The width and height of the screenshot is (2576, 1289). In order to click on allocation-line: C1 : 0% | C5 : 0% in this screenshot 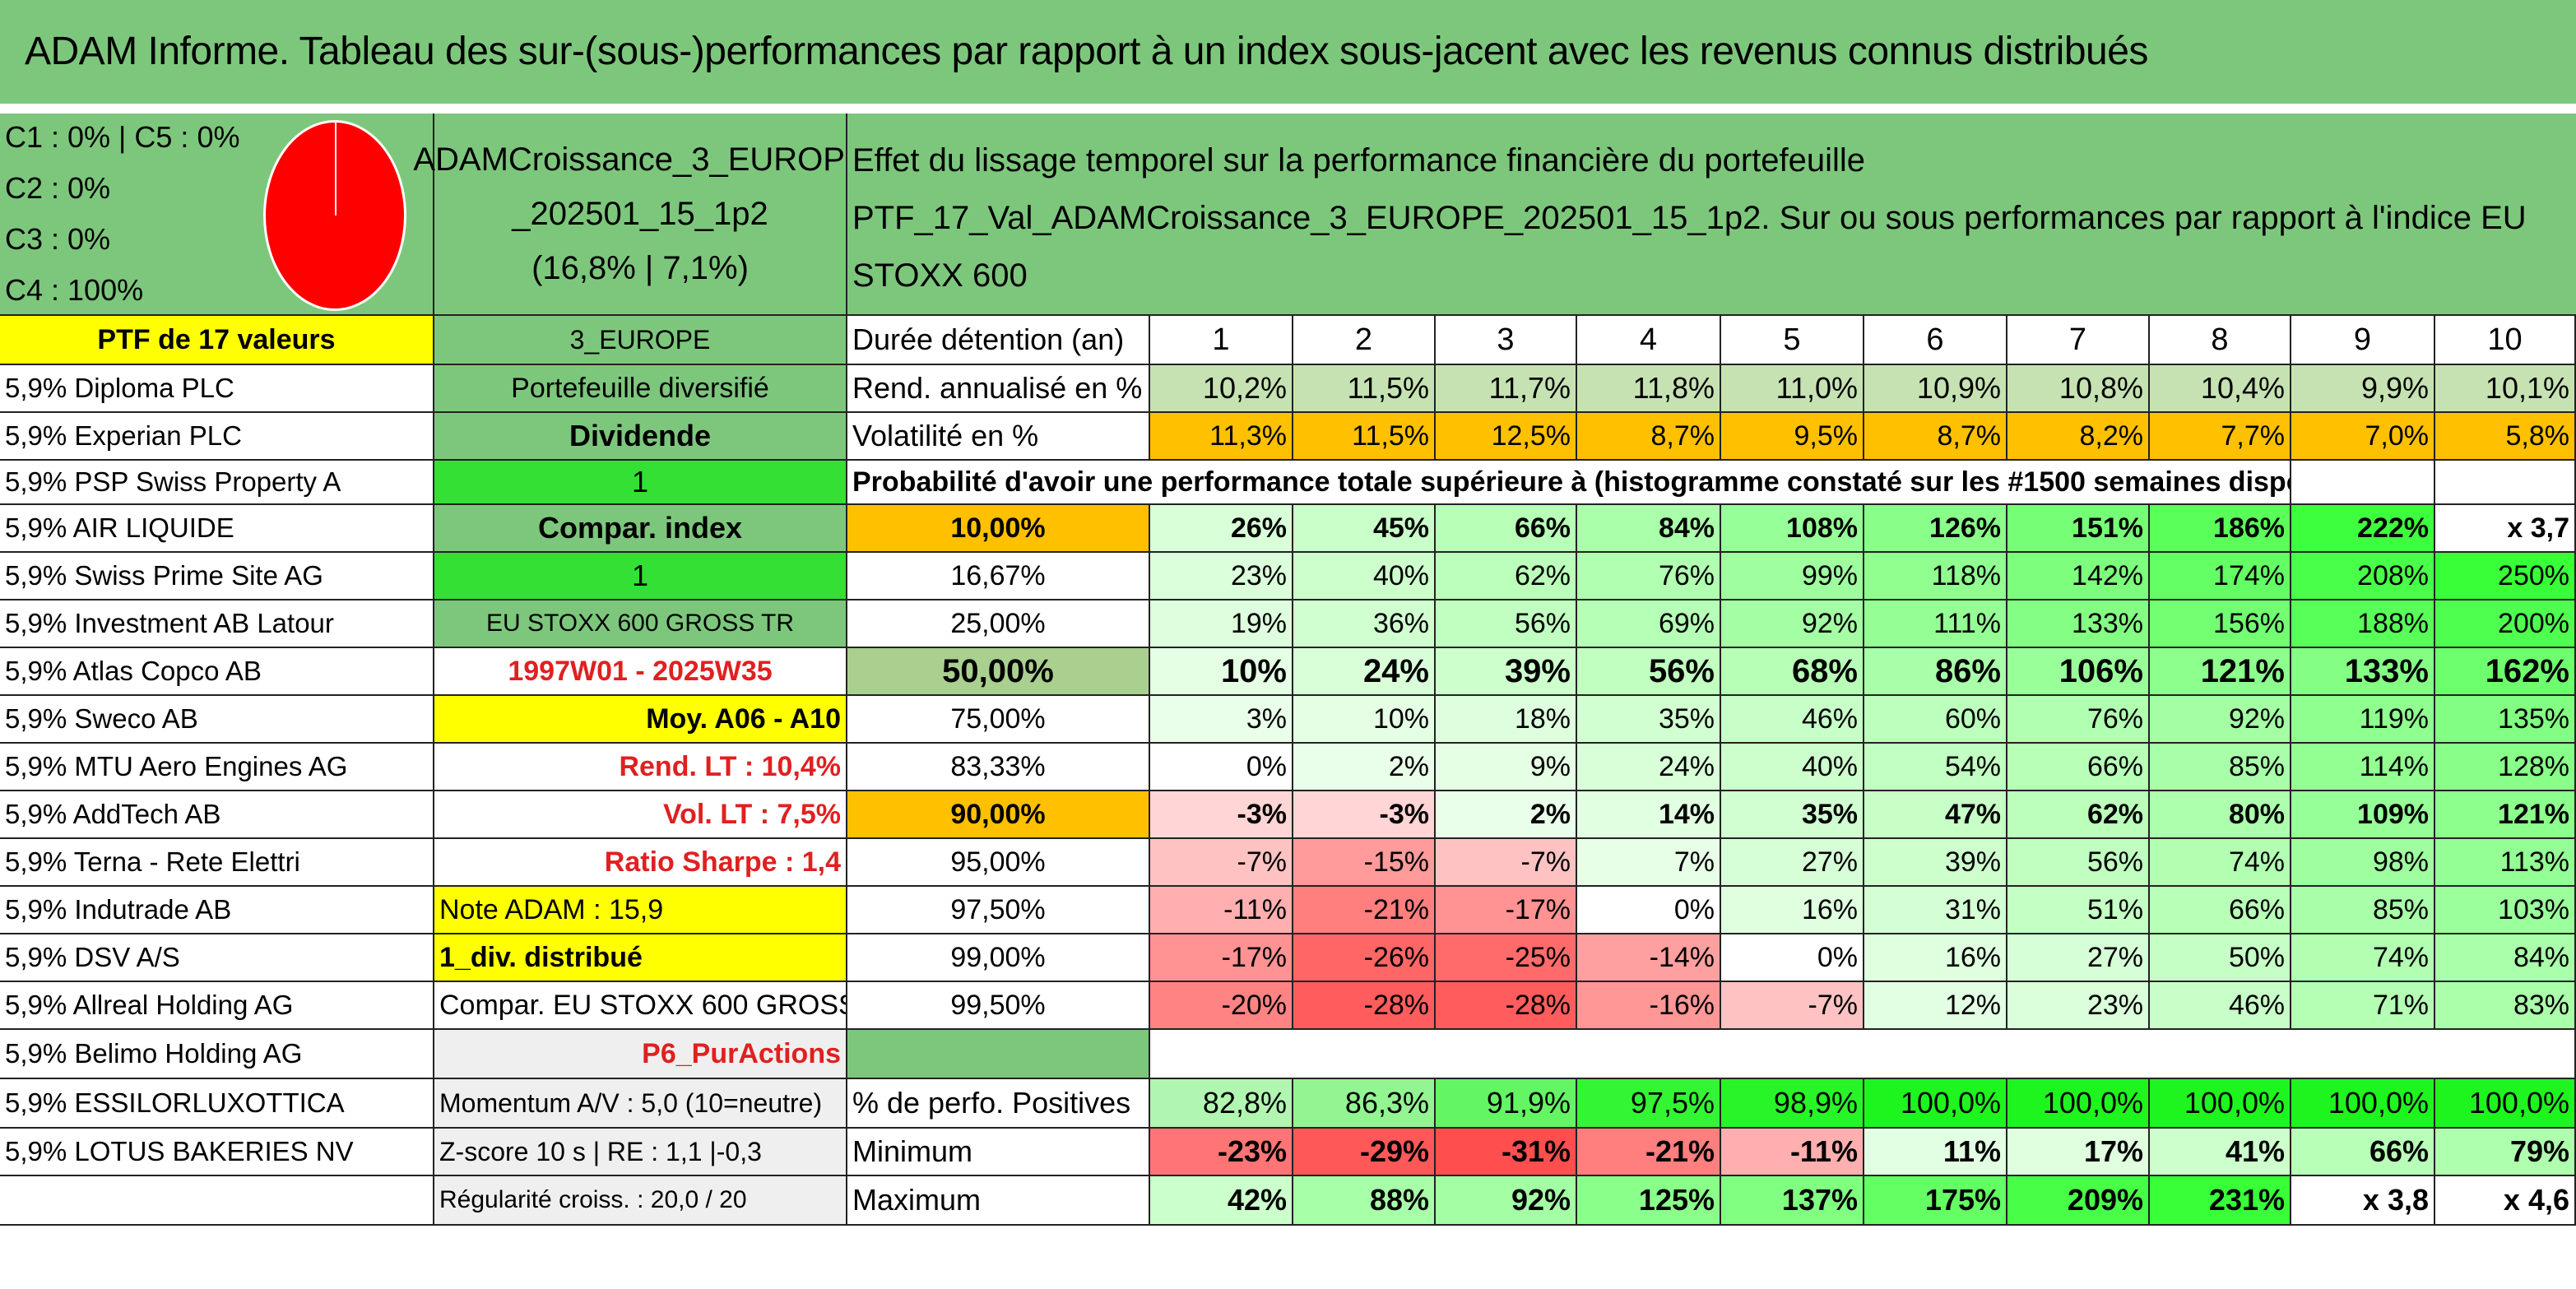, I will do `click(122, 137)`.